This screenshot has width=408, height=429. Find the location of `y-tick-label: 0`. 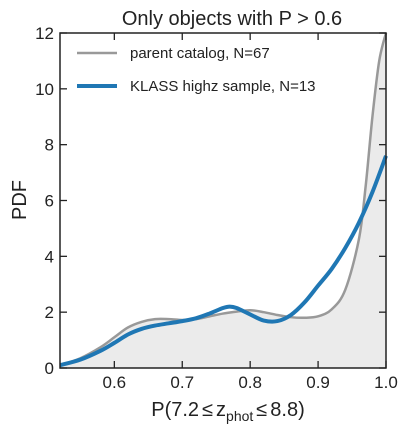

y-tick-label: 0 is located at coordinates (49, 368).